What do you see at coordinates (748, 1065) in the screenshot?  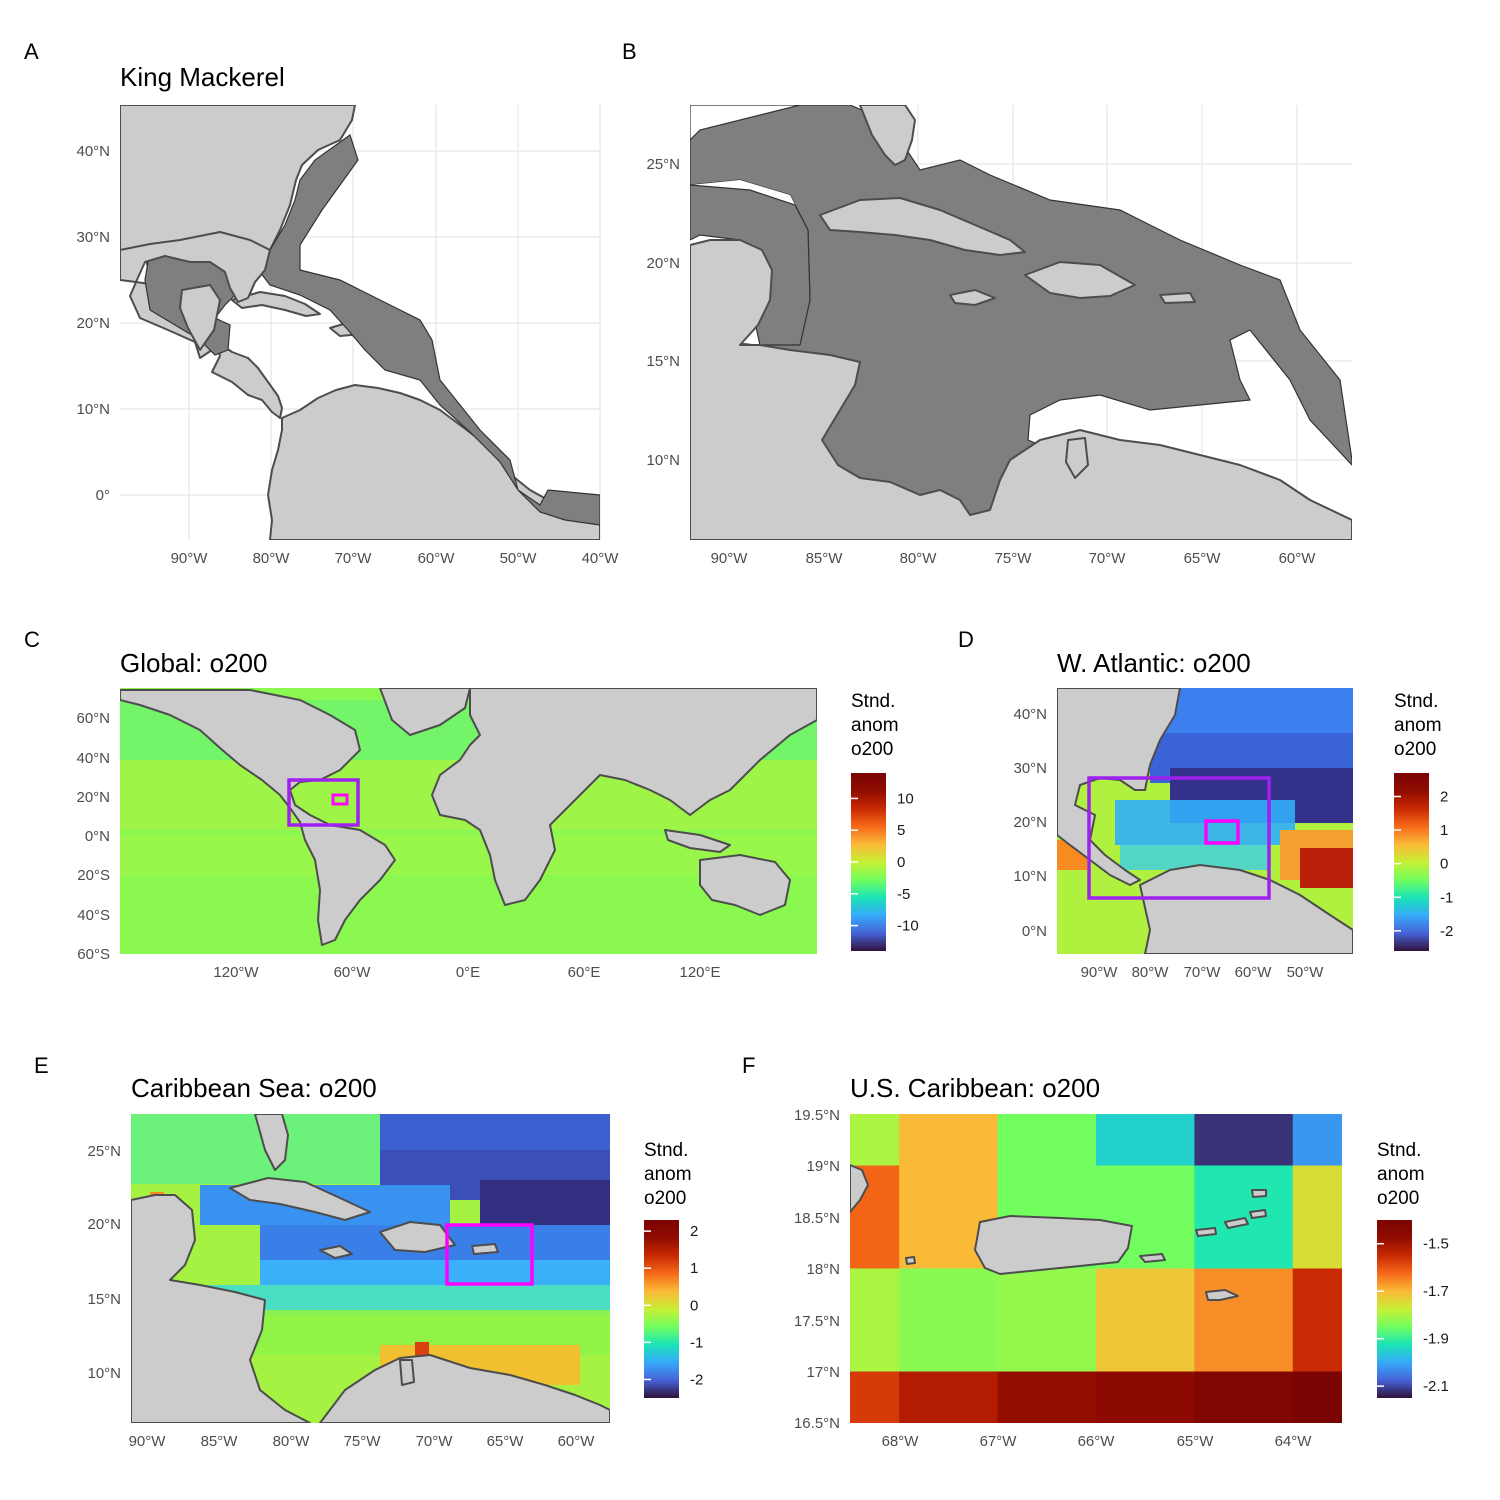 I see `panel-letter: F` at bounding box center [748, 1065].